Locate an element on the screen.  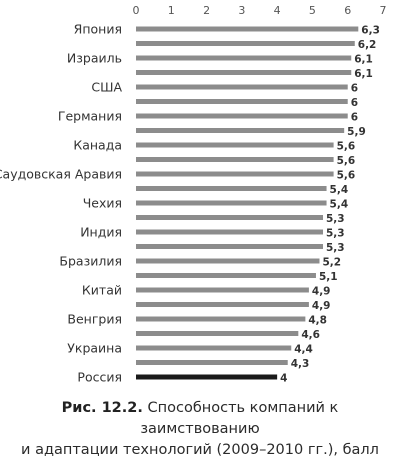
x-tick-label: 5 is located at coordinates (312, 10).